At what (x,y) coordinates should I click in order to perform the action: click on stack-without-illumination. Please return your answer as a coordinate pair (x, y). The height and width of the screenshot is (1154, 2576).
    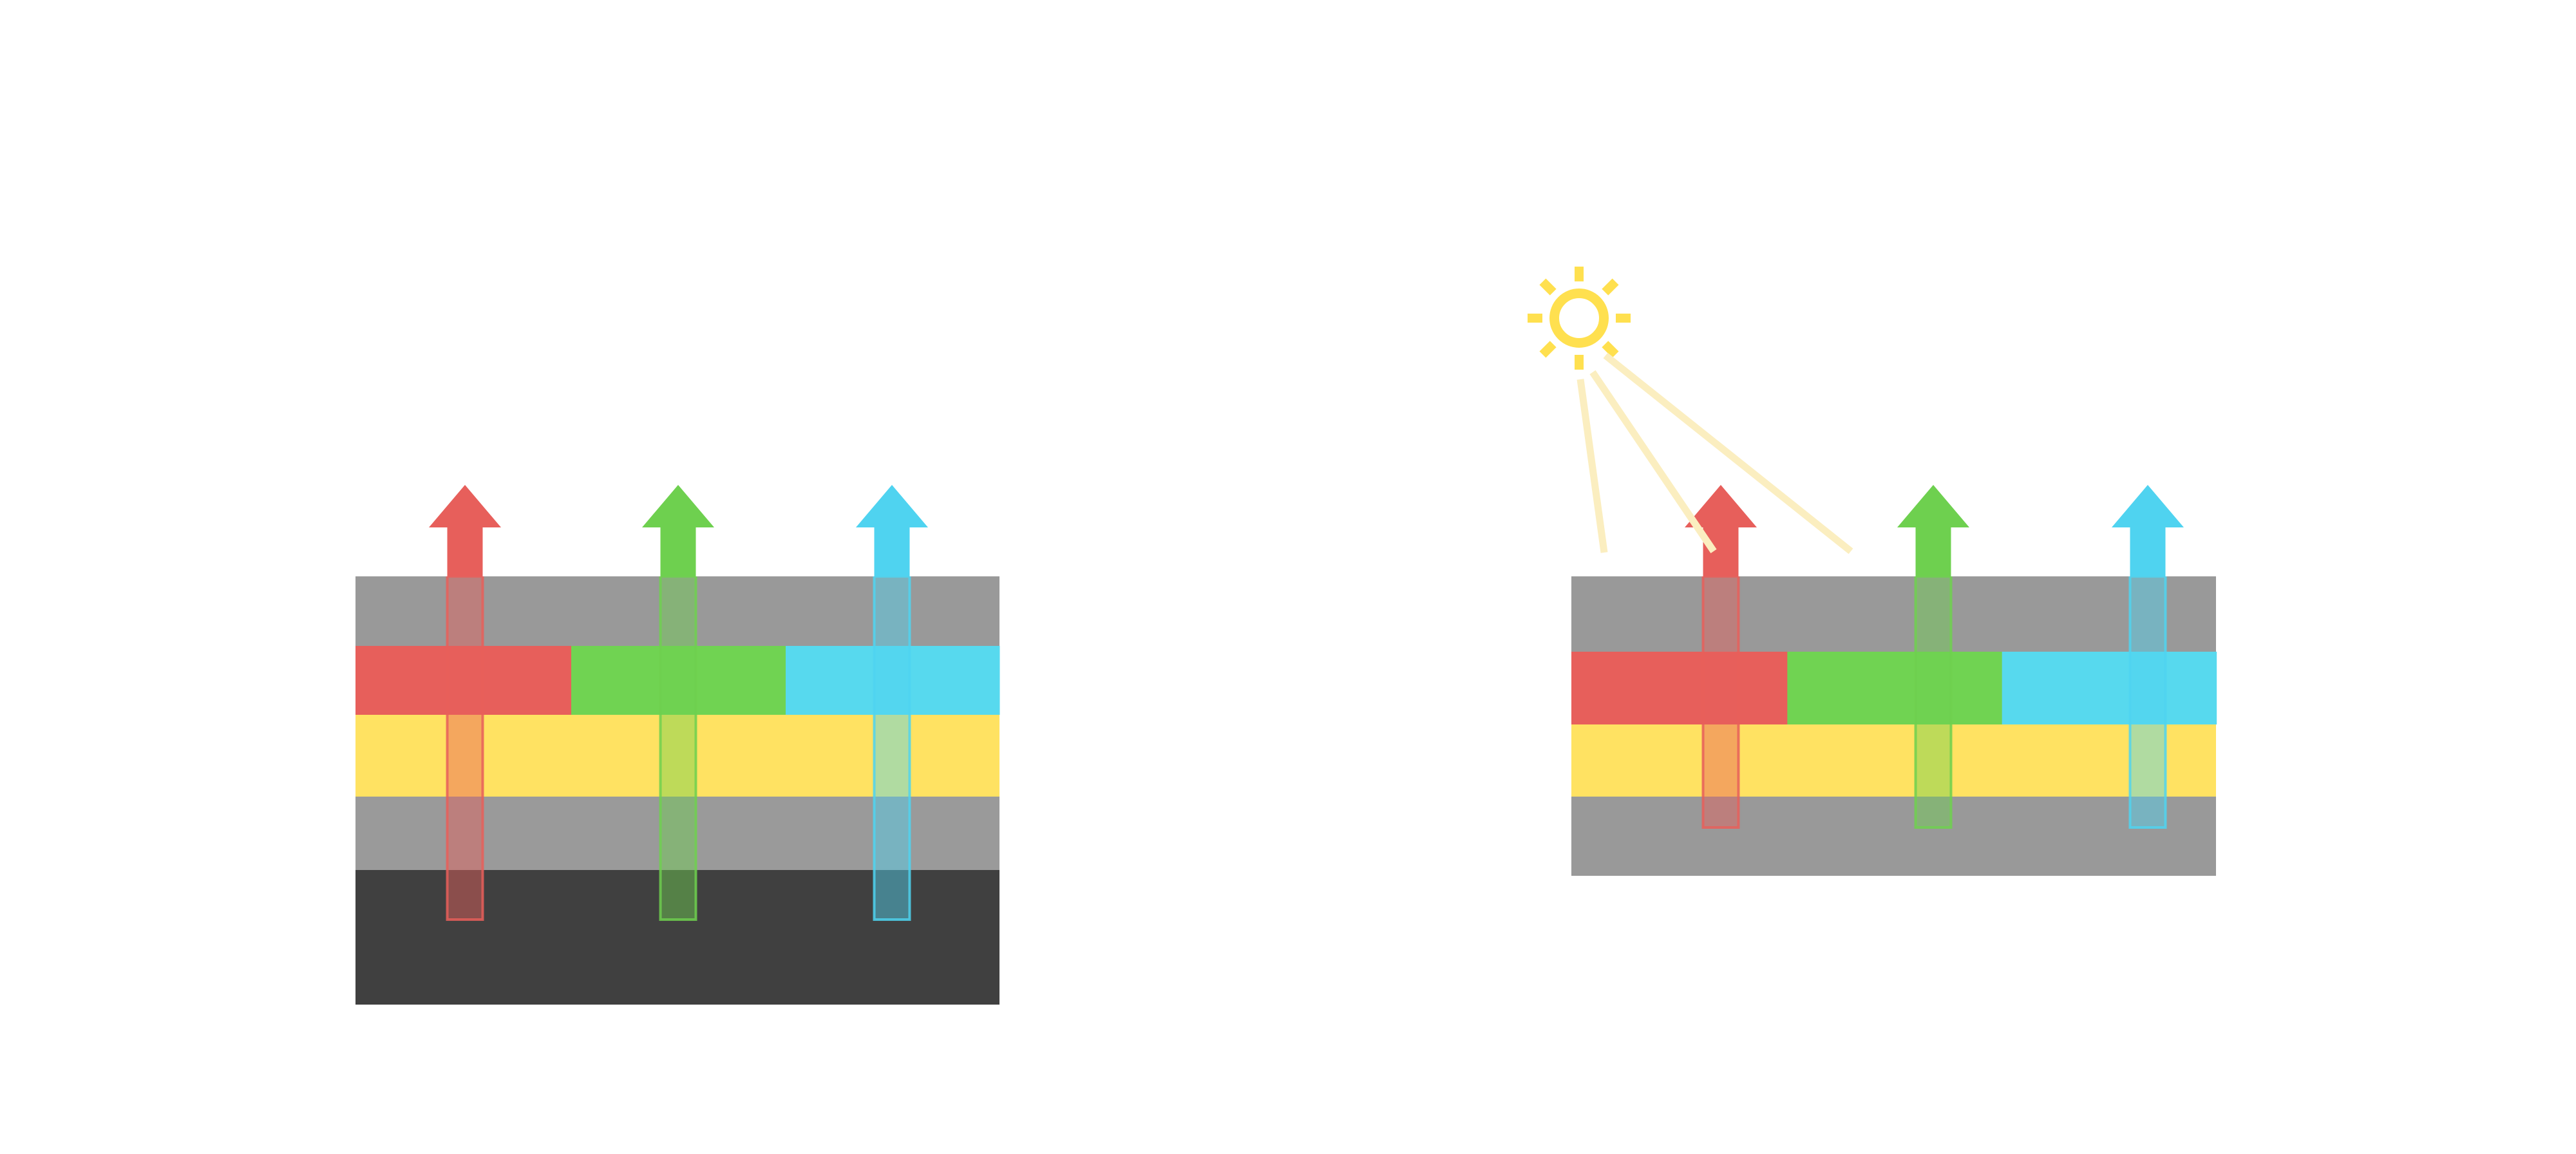
    Looking at the image, I should click on (678, 745).